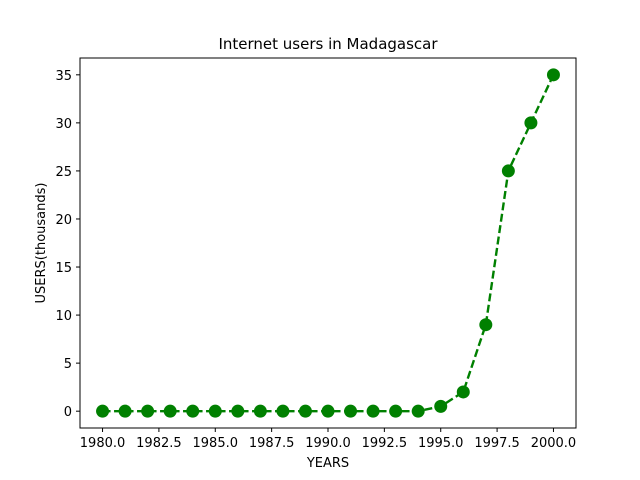  Describe the element at coordinates (328, 44) in the screenshot. I see `chart-title: Internet users in Madagascar` at that location.